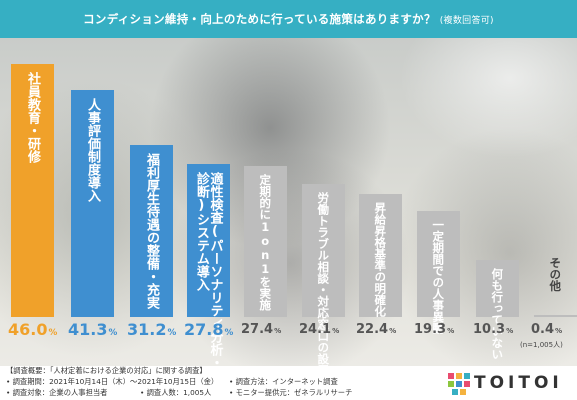 Image resolution: width=577 pixels, height=400 pixels. I want to click on chart-title: コンディション維持・向上のために行っている施策はありますか？, so click(259, 19).